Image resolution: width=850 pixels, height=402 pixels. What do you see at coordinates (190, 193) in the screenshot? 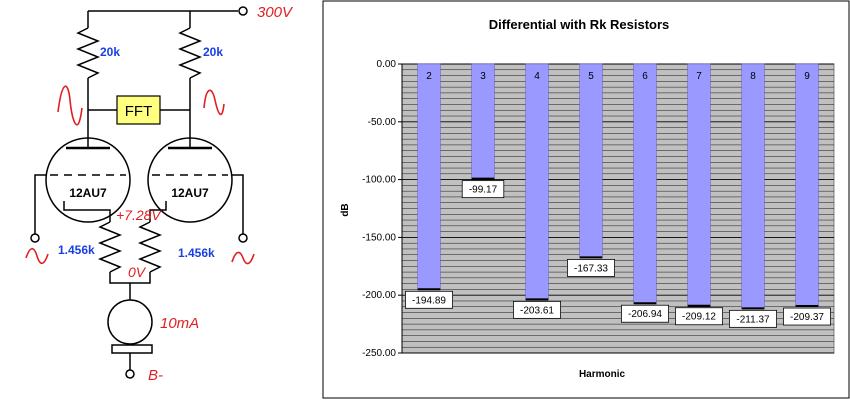
I see `tube-right-label: 12AU7` at bounding box center [190, 193].